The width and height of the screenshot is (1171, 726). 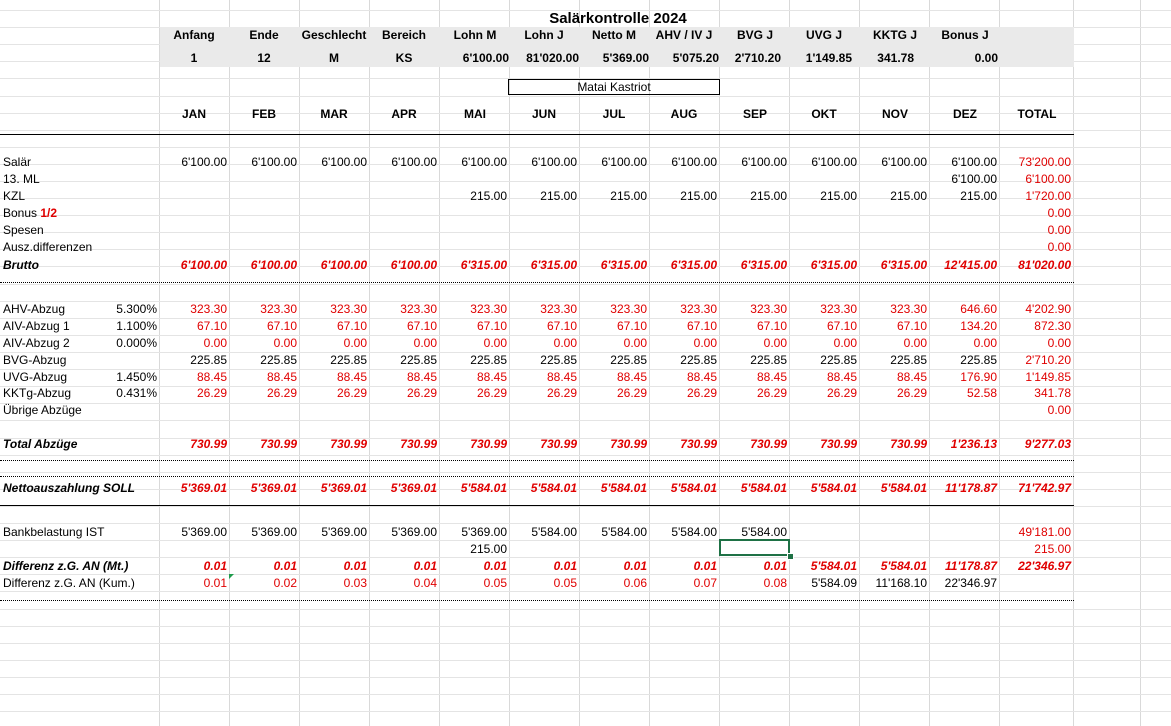 What do you see at coordinates (565, 583) in the screenshot?
I see `table-cell: 0.05` at bounding box center [565, 583].